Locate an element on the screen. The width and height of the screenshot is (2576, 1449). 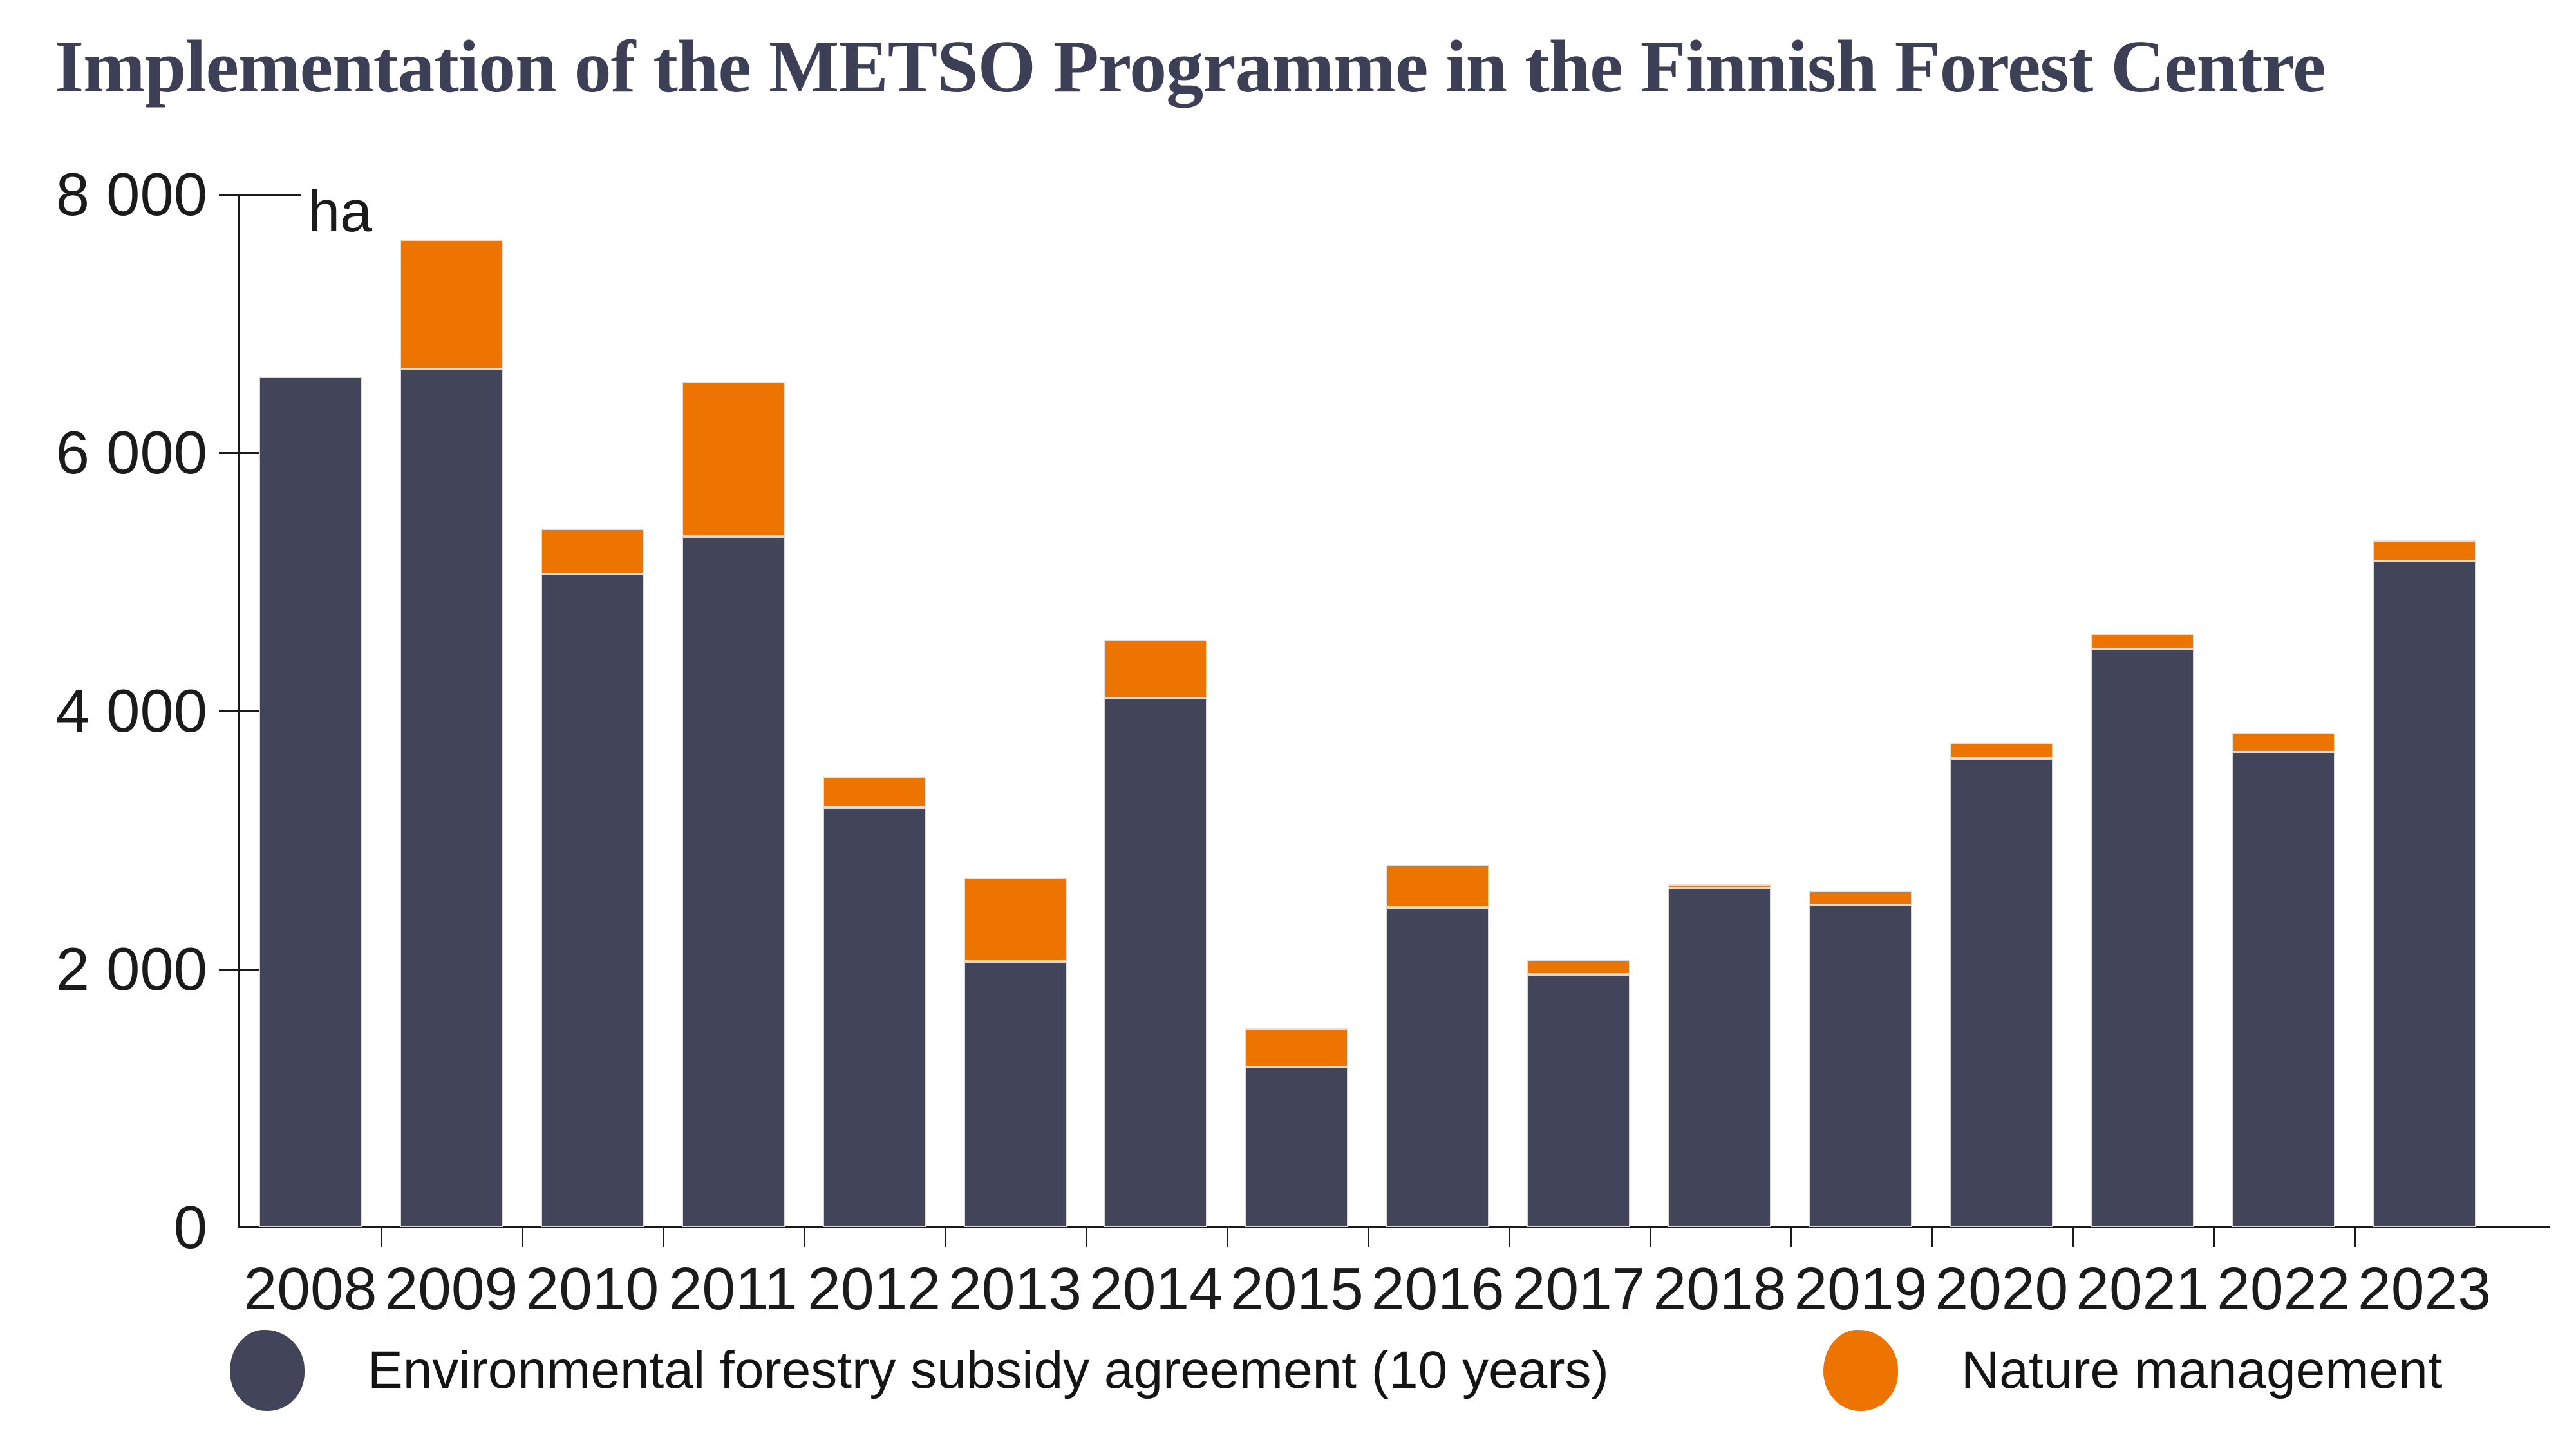
bar-2010 is located at coordinates (592, 878).